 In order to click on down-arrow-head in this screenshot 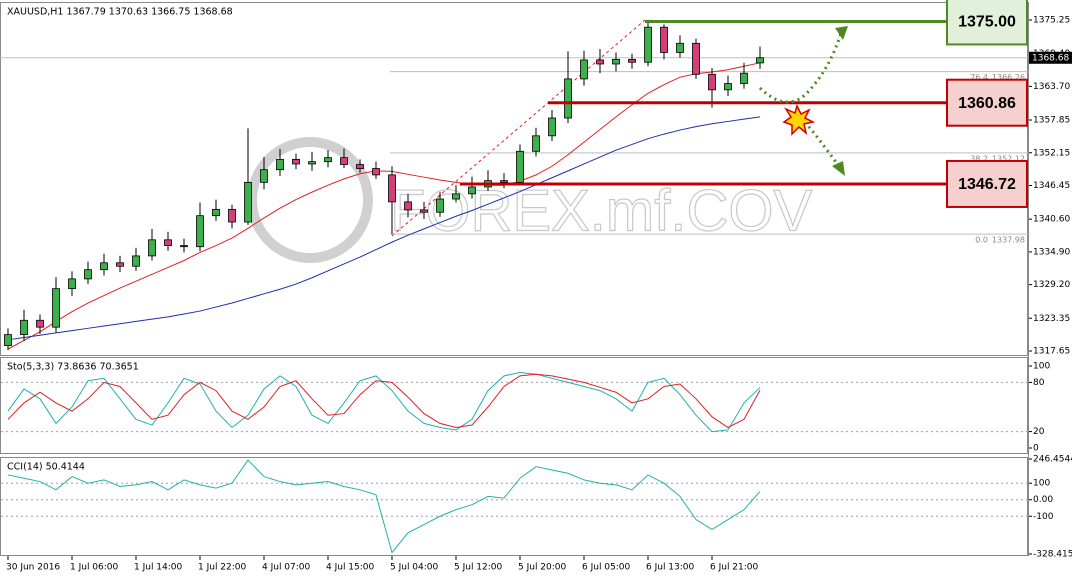, I will do `click(838, 168)`.